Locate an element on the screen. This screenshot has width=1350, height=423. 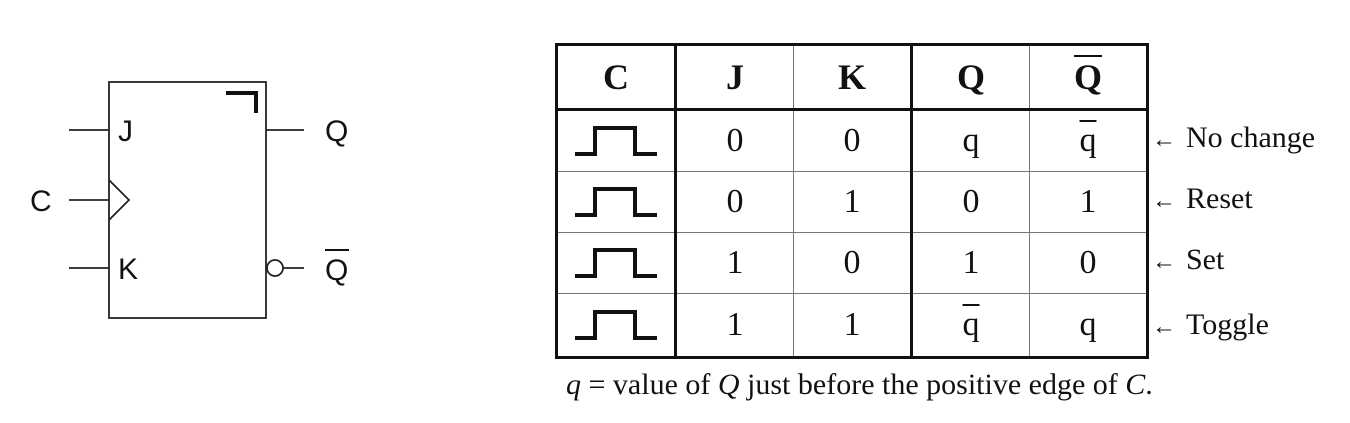
table-row: 1 0 1 0 is located at coordinates (852, 263).